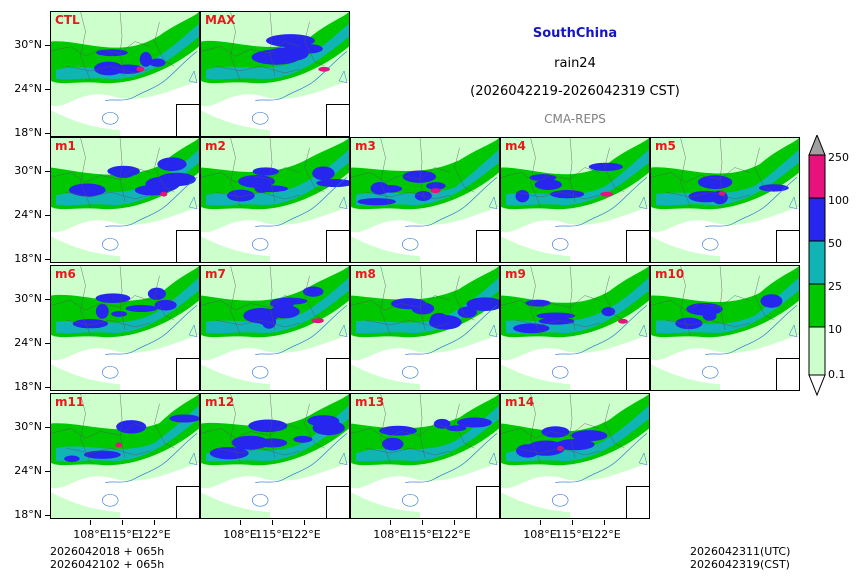  I want to click on map-panel-max: MAX, so click(275, 74).